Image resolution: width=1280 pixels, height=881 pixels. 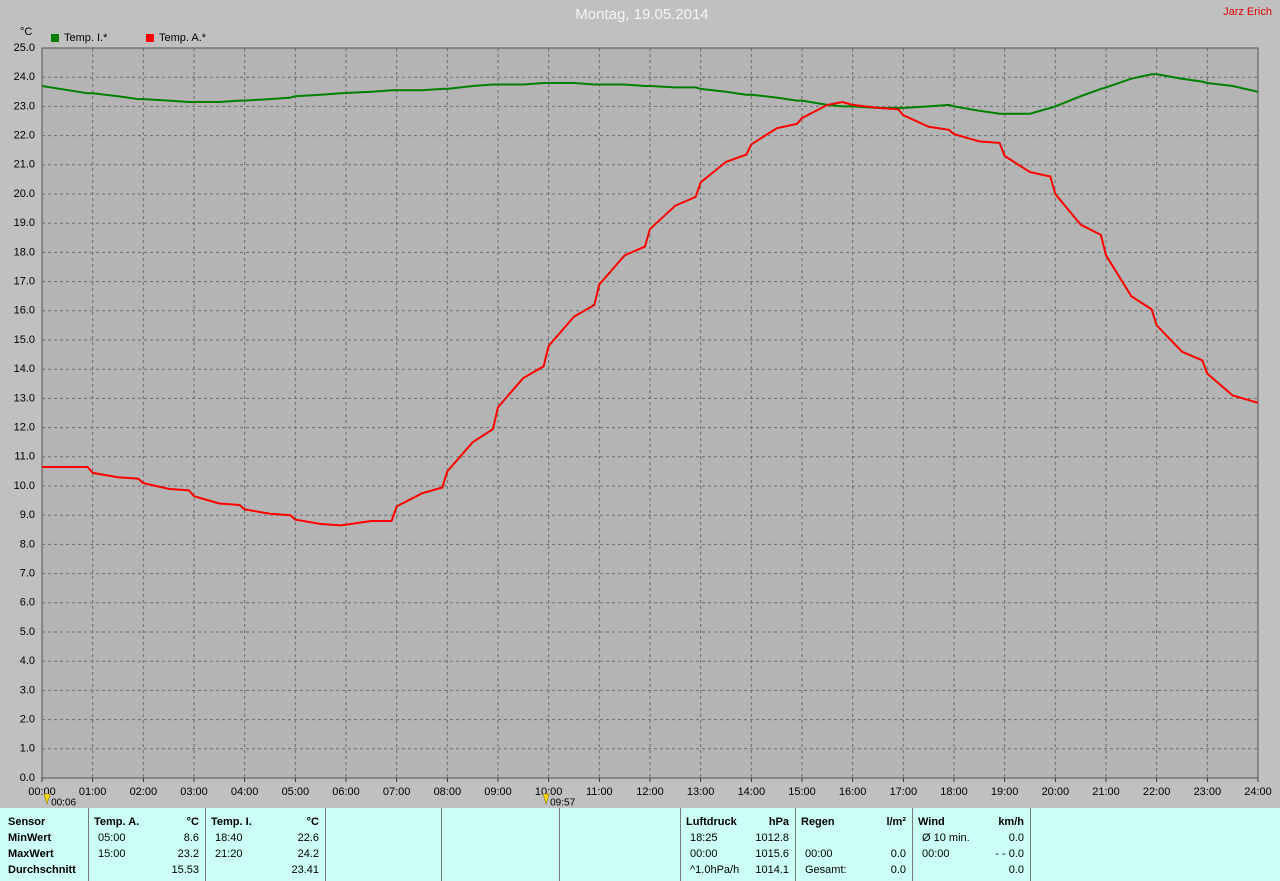 I want to click on table-cell: ^1.0hPa/h, so click(x=715, y=870).